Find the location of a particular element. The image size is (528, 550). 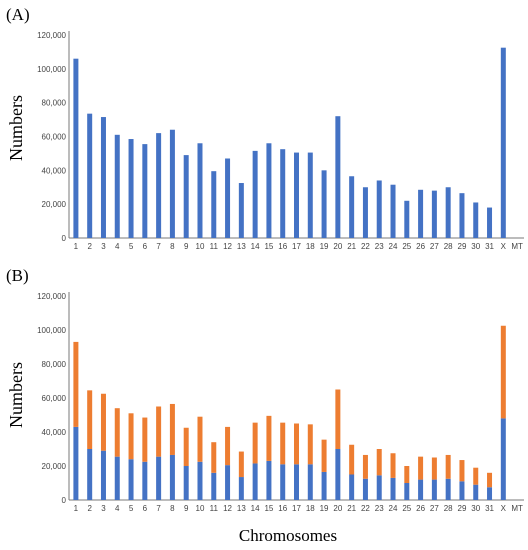

panel-b-bar-26-s1 is located at coordinates (421, 468).